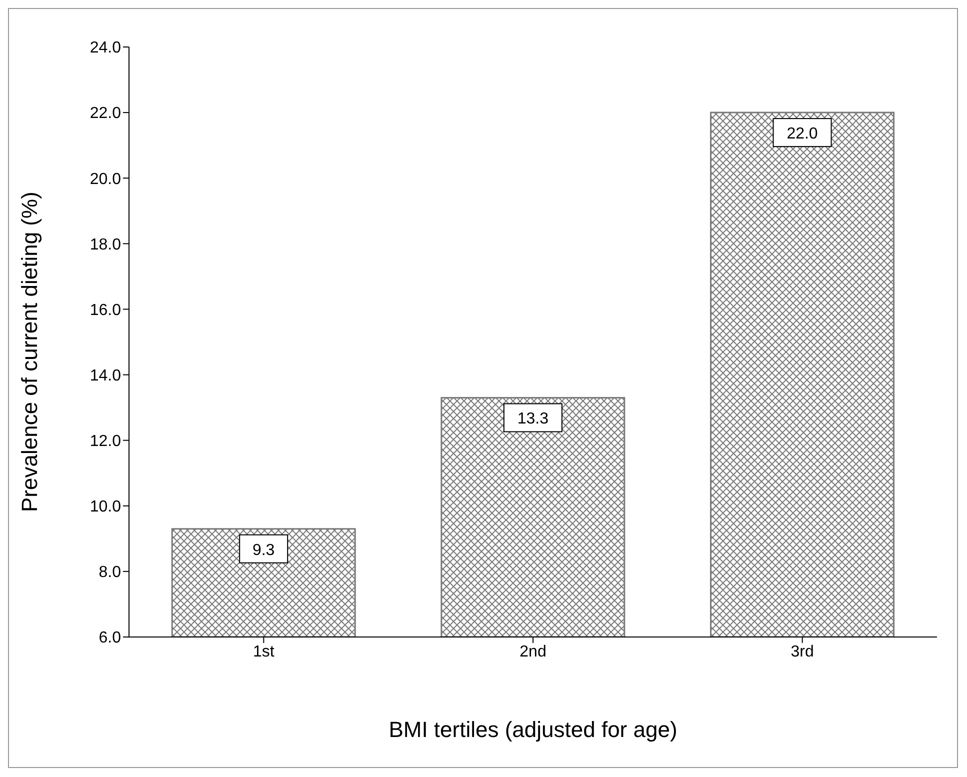 The image size is (967, 777). I want to click on y-tick-label: 22.0, so click(106, 113).